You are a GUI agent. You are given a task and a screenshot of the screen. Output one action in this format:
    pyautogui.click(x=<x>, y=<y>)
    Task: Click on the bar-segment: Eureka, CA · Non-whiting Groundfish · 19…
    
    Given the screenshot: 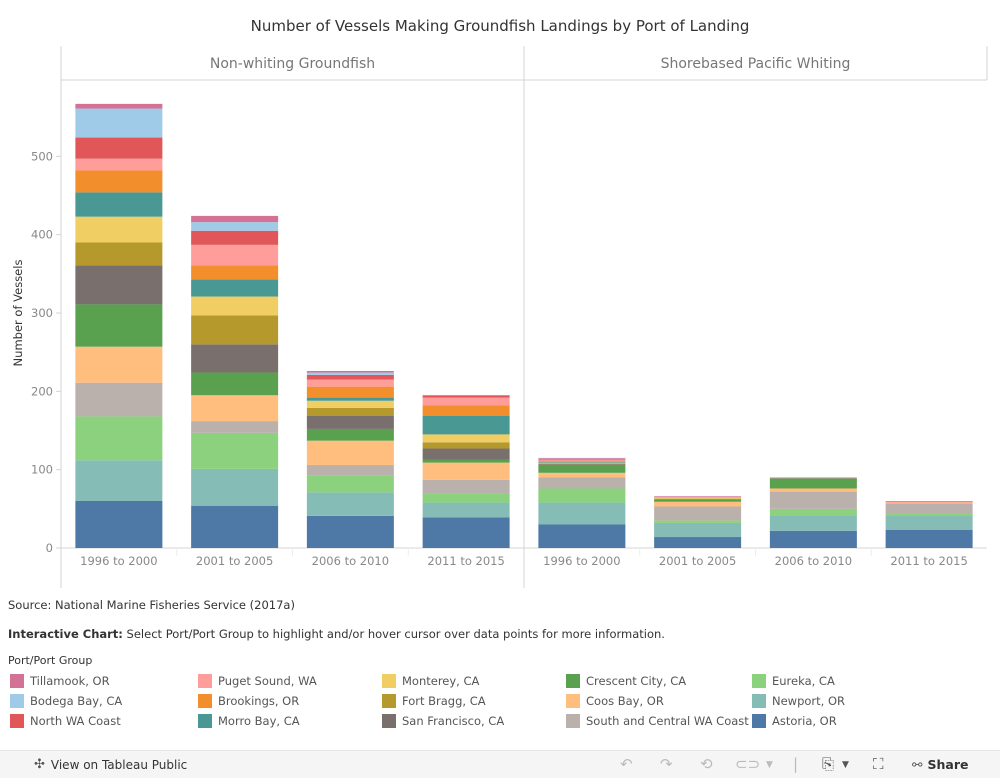 What is the action you would take?
    pyautogui.click(x=119, y=438)
    